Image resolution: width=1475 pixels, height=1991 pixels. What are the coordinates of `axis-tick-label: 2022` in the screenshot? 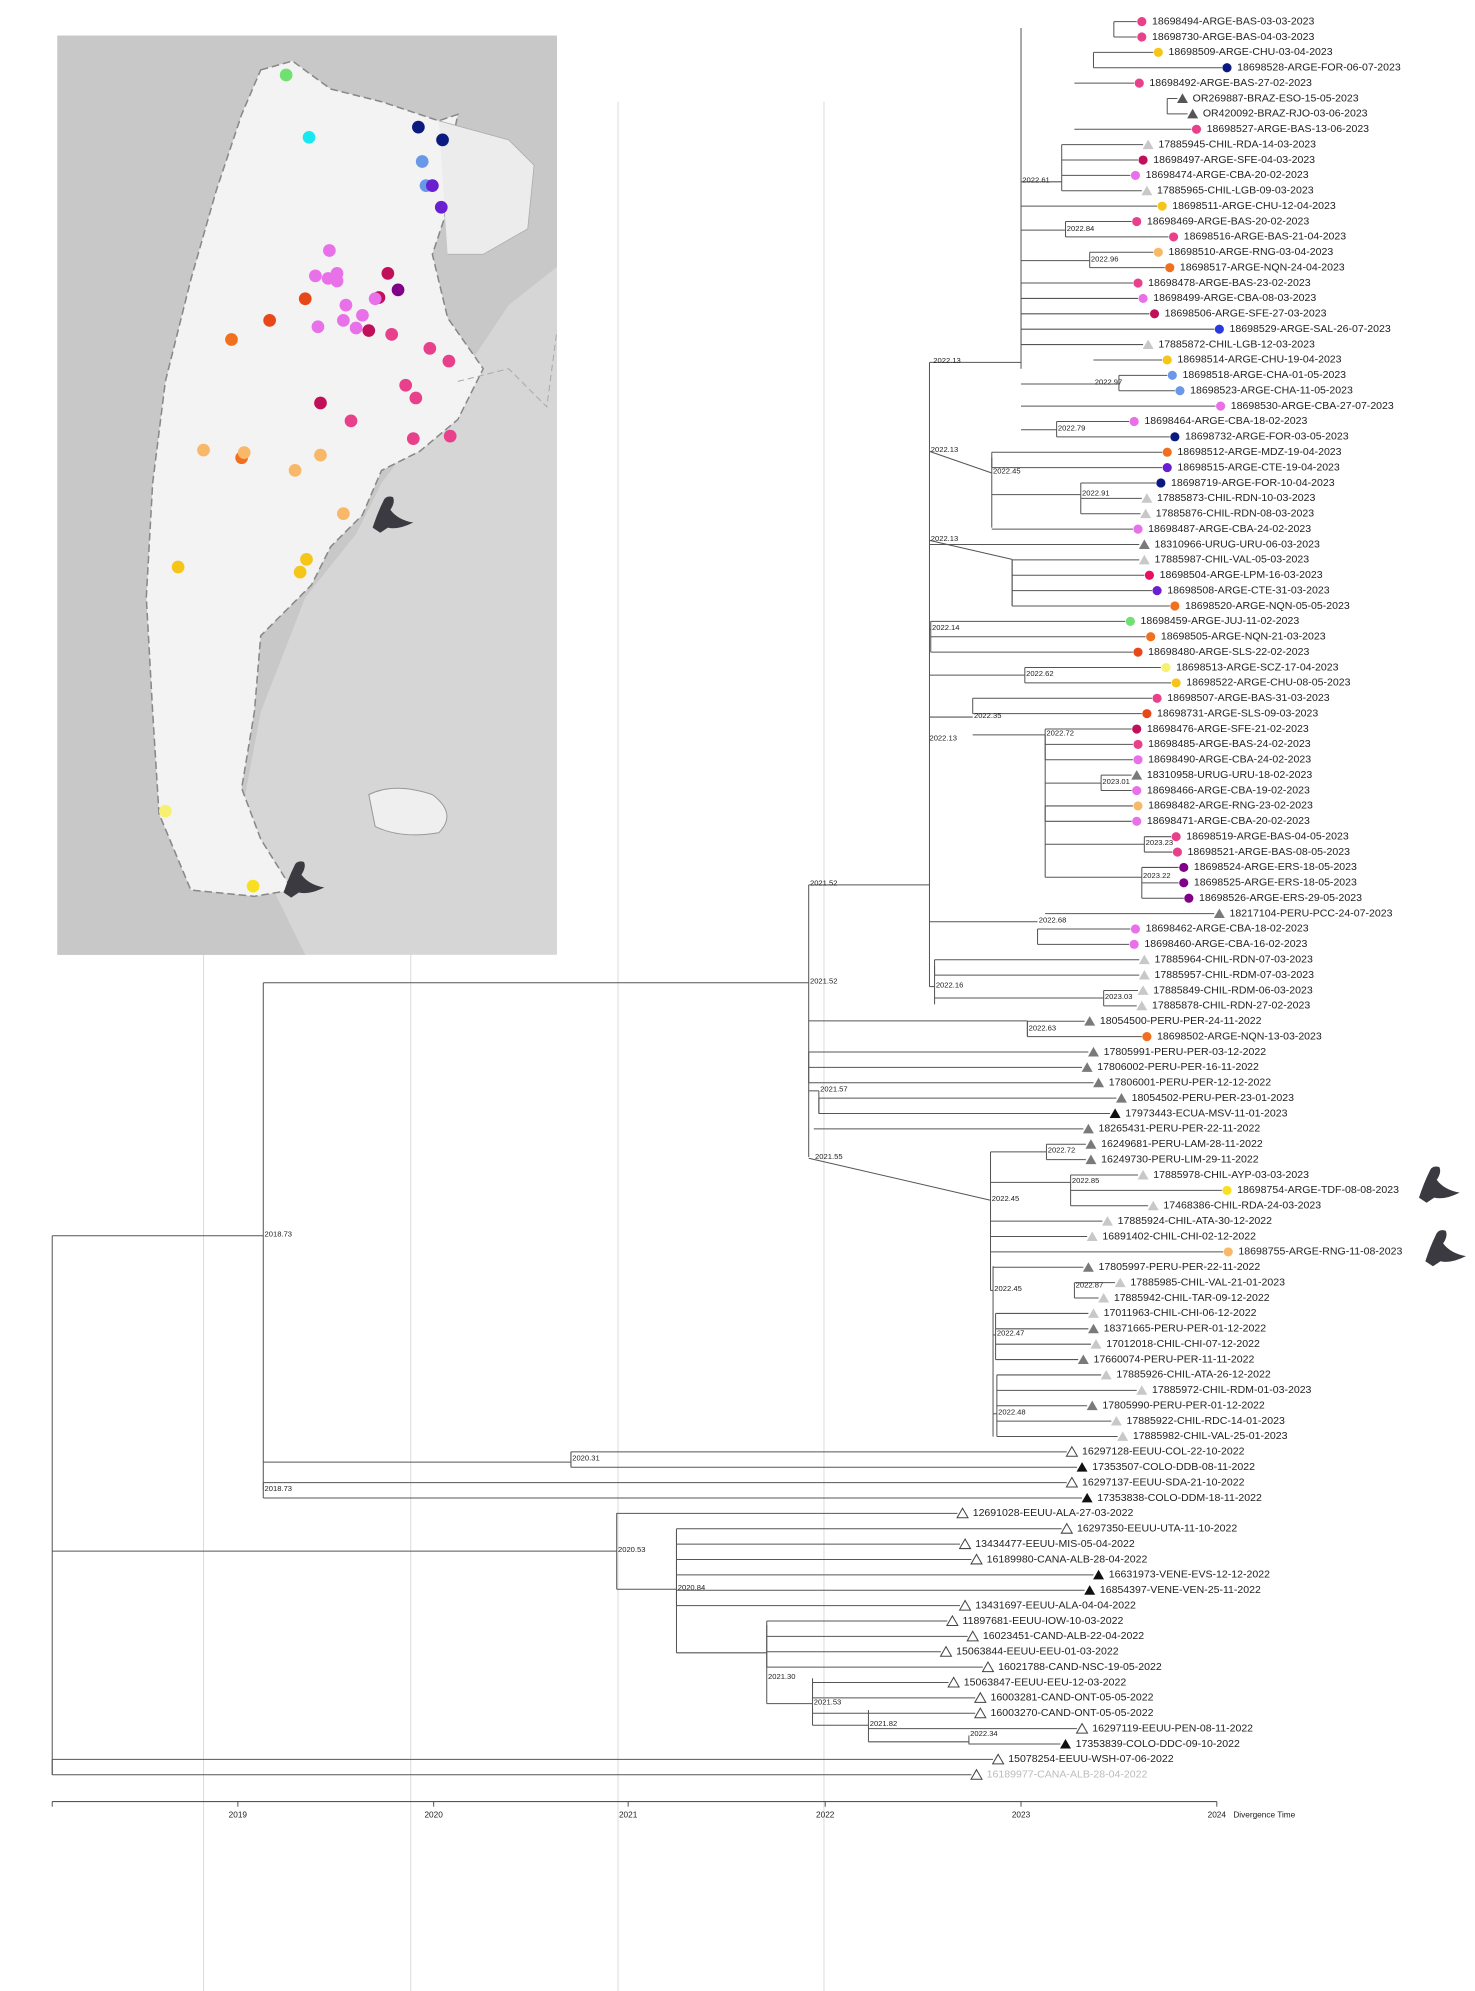 It's located at (825, 1815).